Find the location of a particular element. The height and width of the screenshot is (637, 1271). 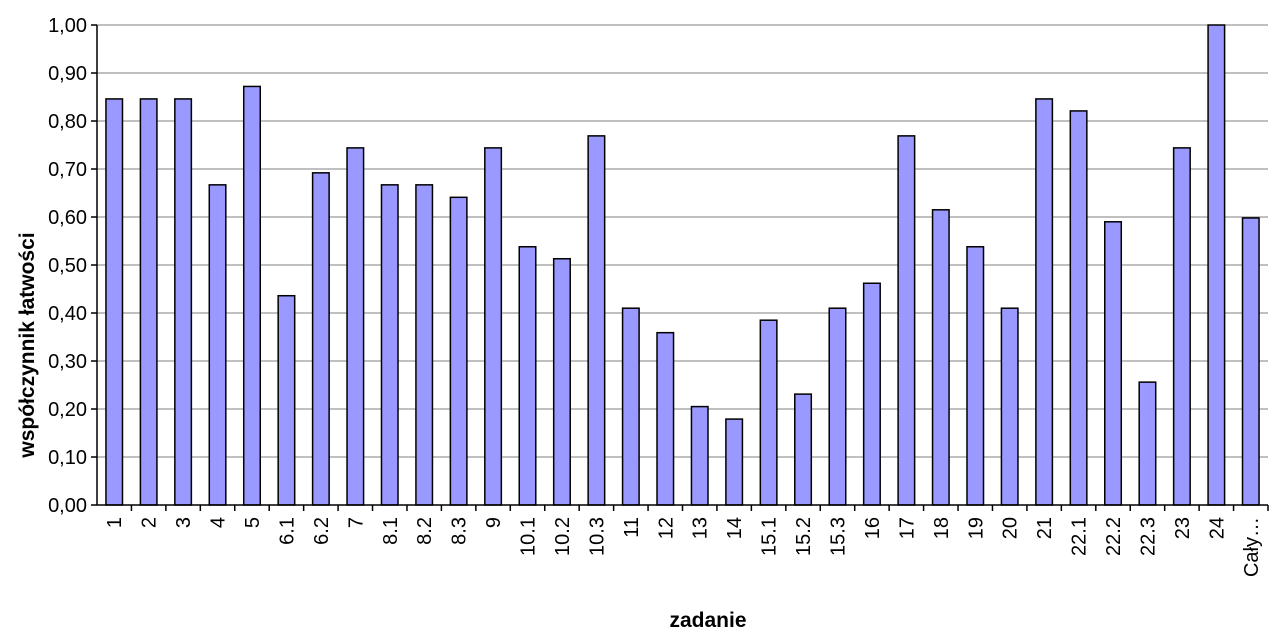

x-tick-label: 3 is located at coordinates (184, 522).